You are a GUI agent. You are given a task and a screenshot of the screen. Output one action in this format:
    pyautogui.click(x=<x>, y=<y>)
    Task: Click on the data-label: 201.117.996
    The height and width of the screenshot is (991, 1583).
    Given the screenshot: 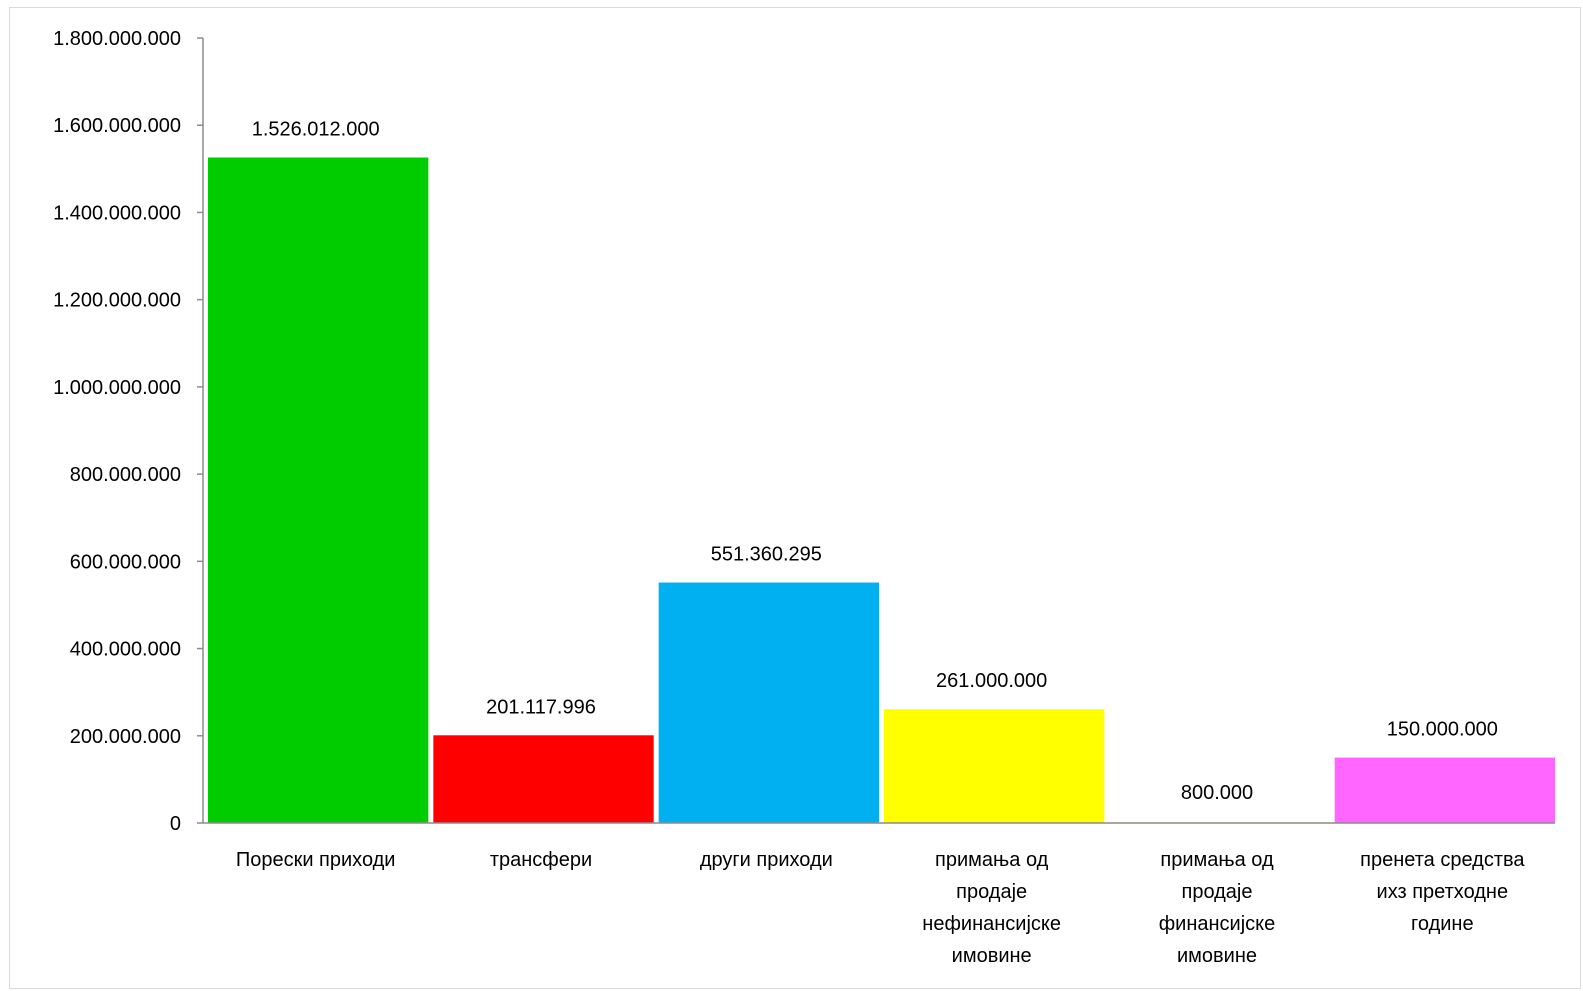 What is the action you would take?
    pyautogui.click(x=541, y=707)
    